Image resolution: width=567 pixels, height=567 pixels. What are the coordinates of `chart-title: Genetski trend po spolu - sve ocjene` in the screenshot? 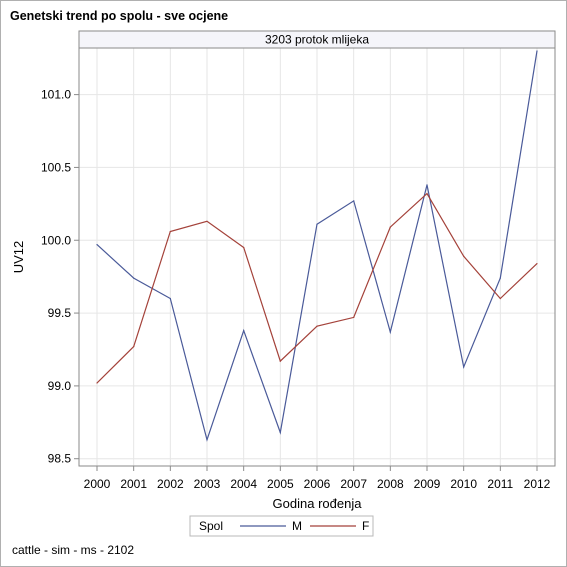 It's located at (119, 16).